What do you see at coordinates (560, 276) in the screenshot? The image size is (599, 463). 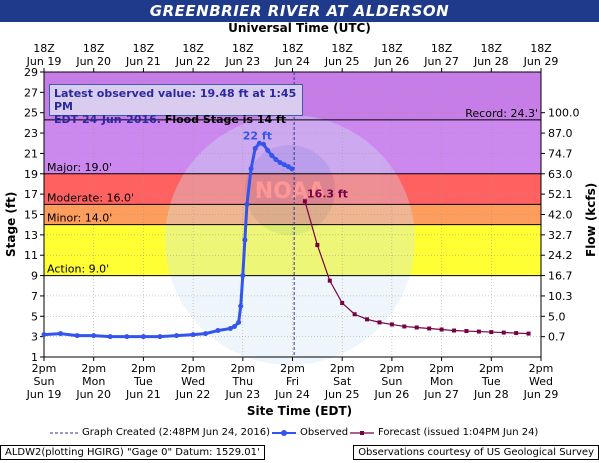 I see `flow-tick-label: 16.7` at bounding box center [560, 276].